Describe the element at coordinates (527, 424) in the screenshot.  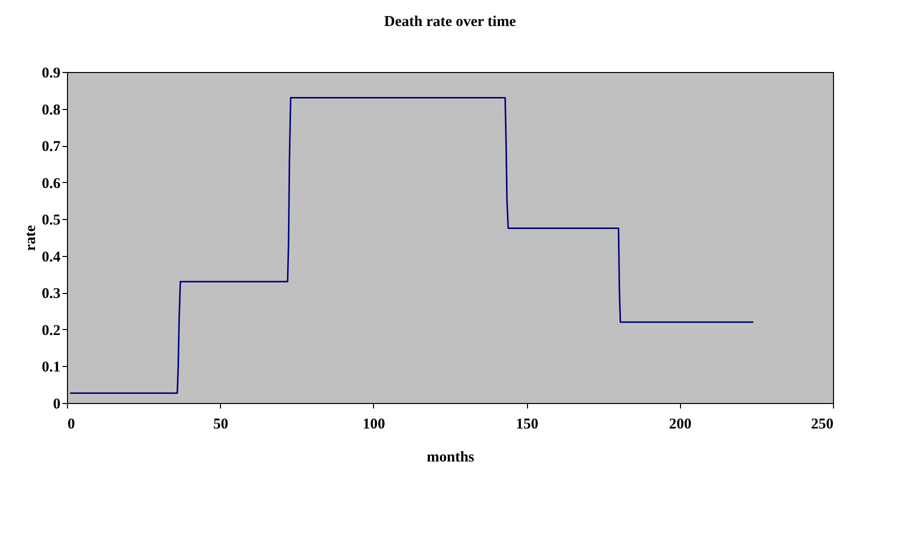
I see `x-tick-label: 150` at that location.